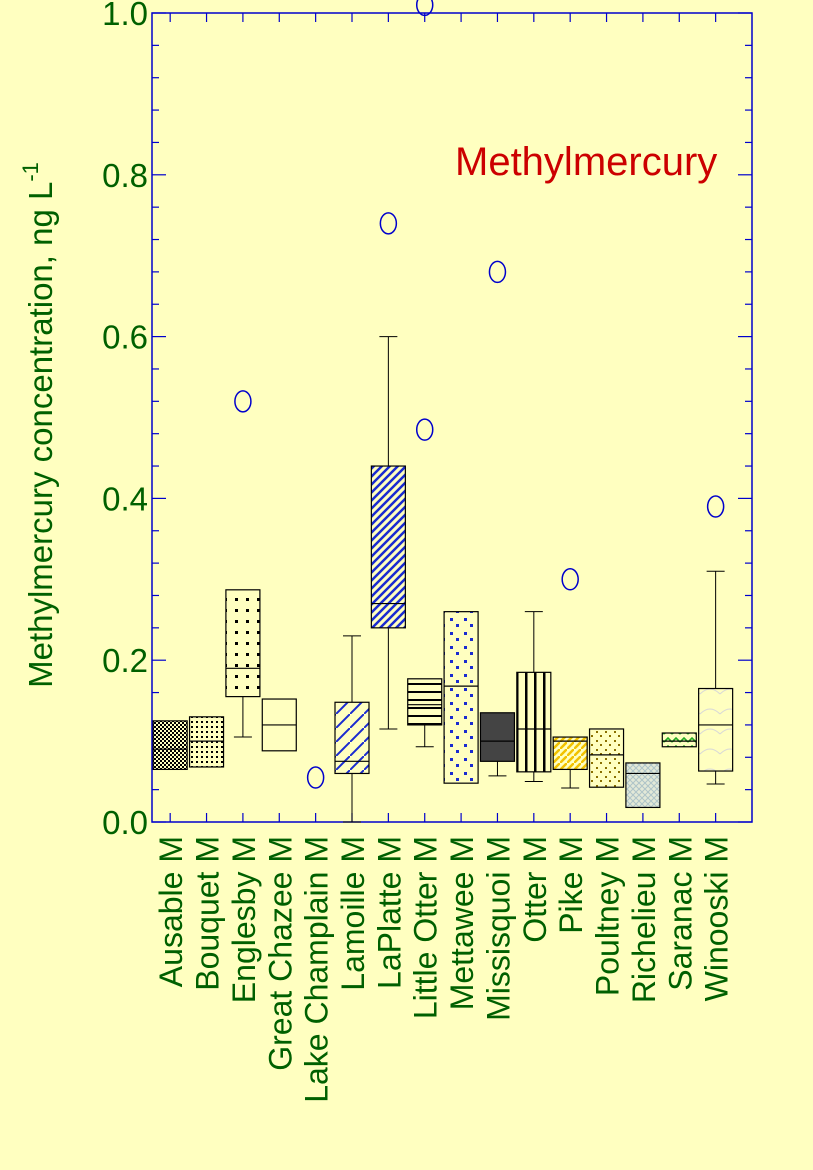 The width and height of the screenshot is (813, 1170). I want to click on x-tick-label: LaPlatte M, so click(389, 912).